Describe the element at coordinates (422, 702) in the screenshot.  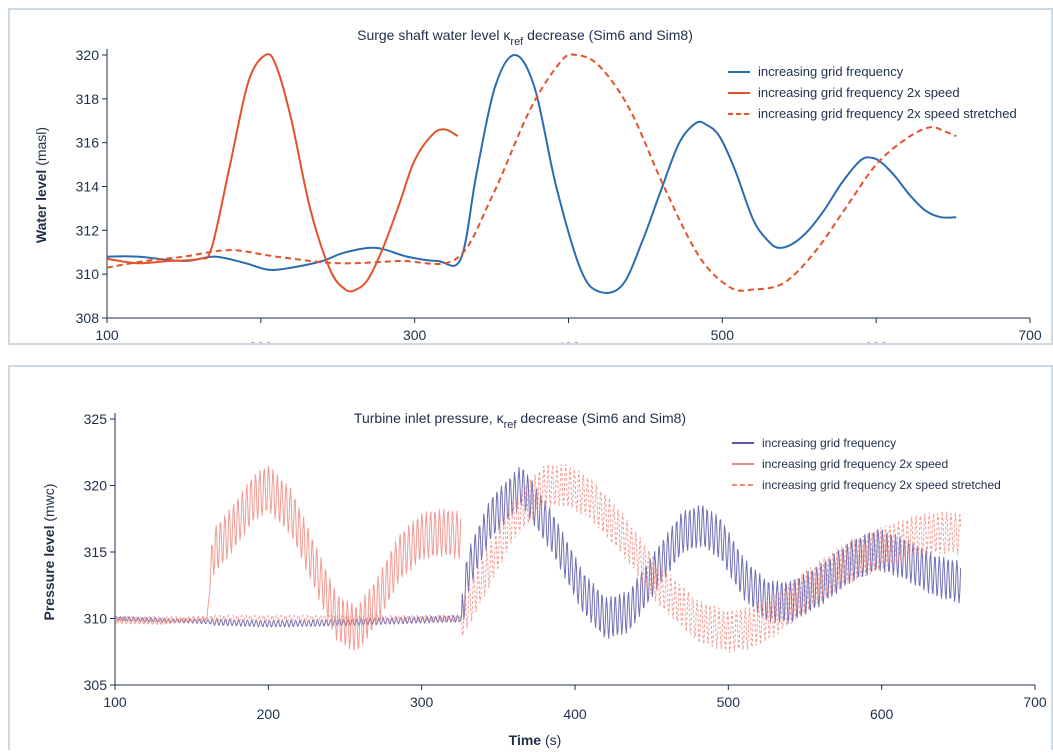
I see `pressure-x-tick-label: 300` at that location.